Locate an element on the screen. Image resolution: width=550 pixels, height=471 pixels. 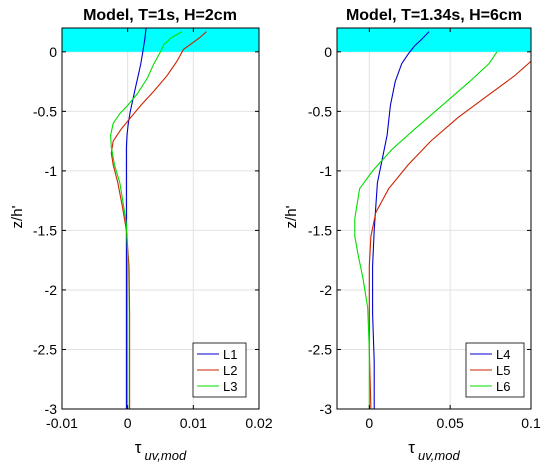
left-xtick-label: 0 is located at coordinates (128, 423).